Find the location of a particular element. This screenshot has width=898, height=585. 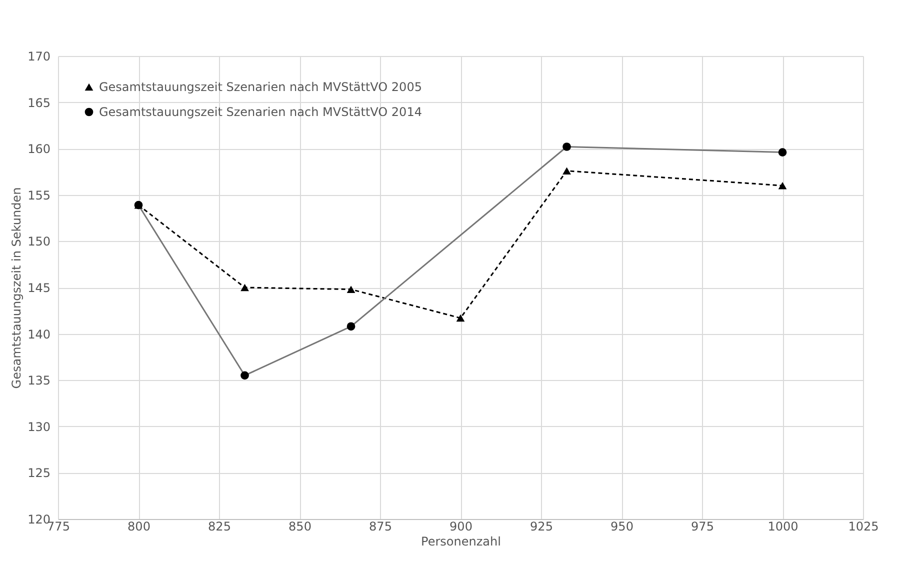

y-tick-label: 120 is located at coordinates (39, 519).